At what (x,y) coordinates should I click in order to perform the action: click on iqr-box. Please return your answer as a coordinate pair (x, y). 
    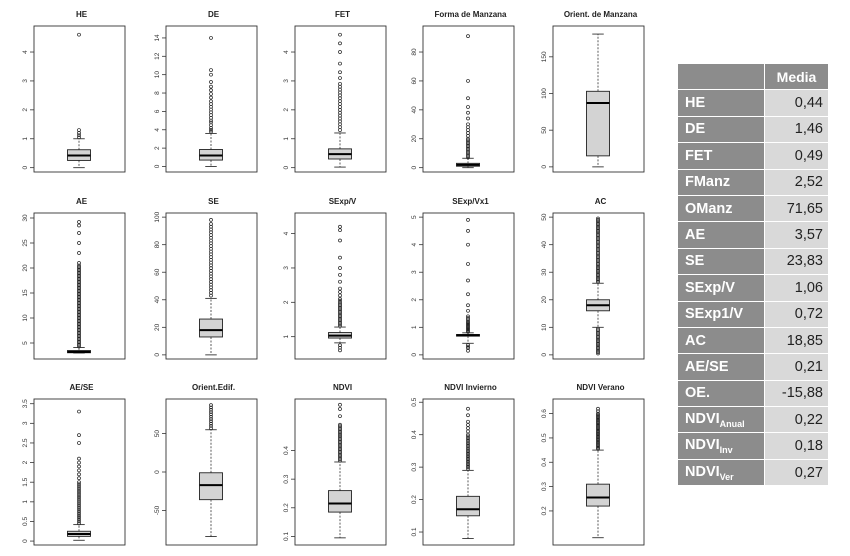
    Looking at the image, I should click on (211, 486).